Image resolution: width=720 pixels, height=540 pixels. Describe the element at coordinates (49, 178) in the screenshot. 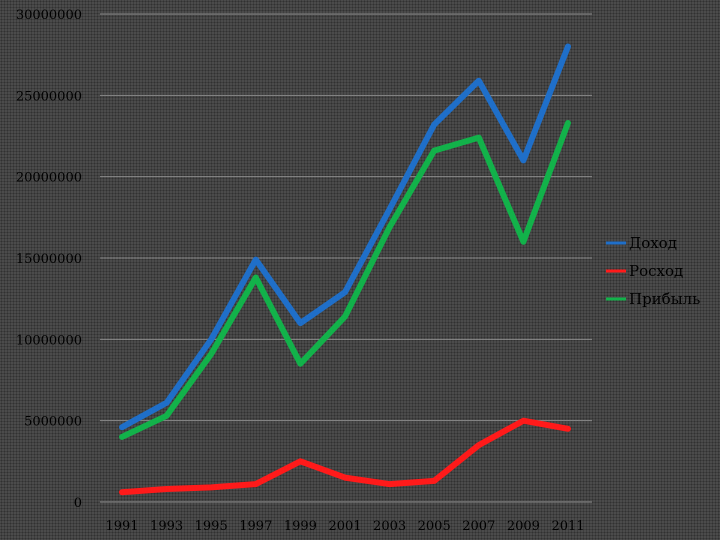

I see `y-tick-label: 20000000` at that location.